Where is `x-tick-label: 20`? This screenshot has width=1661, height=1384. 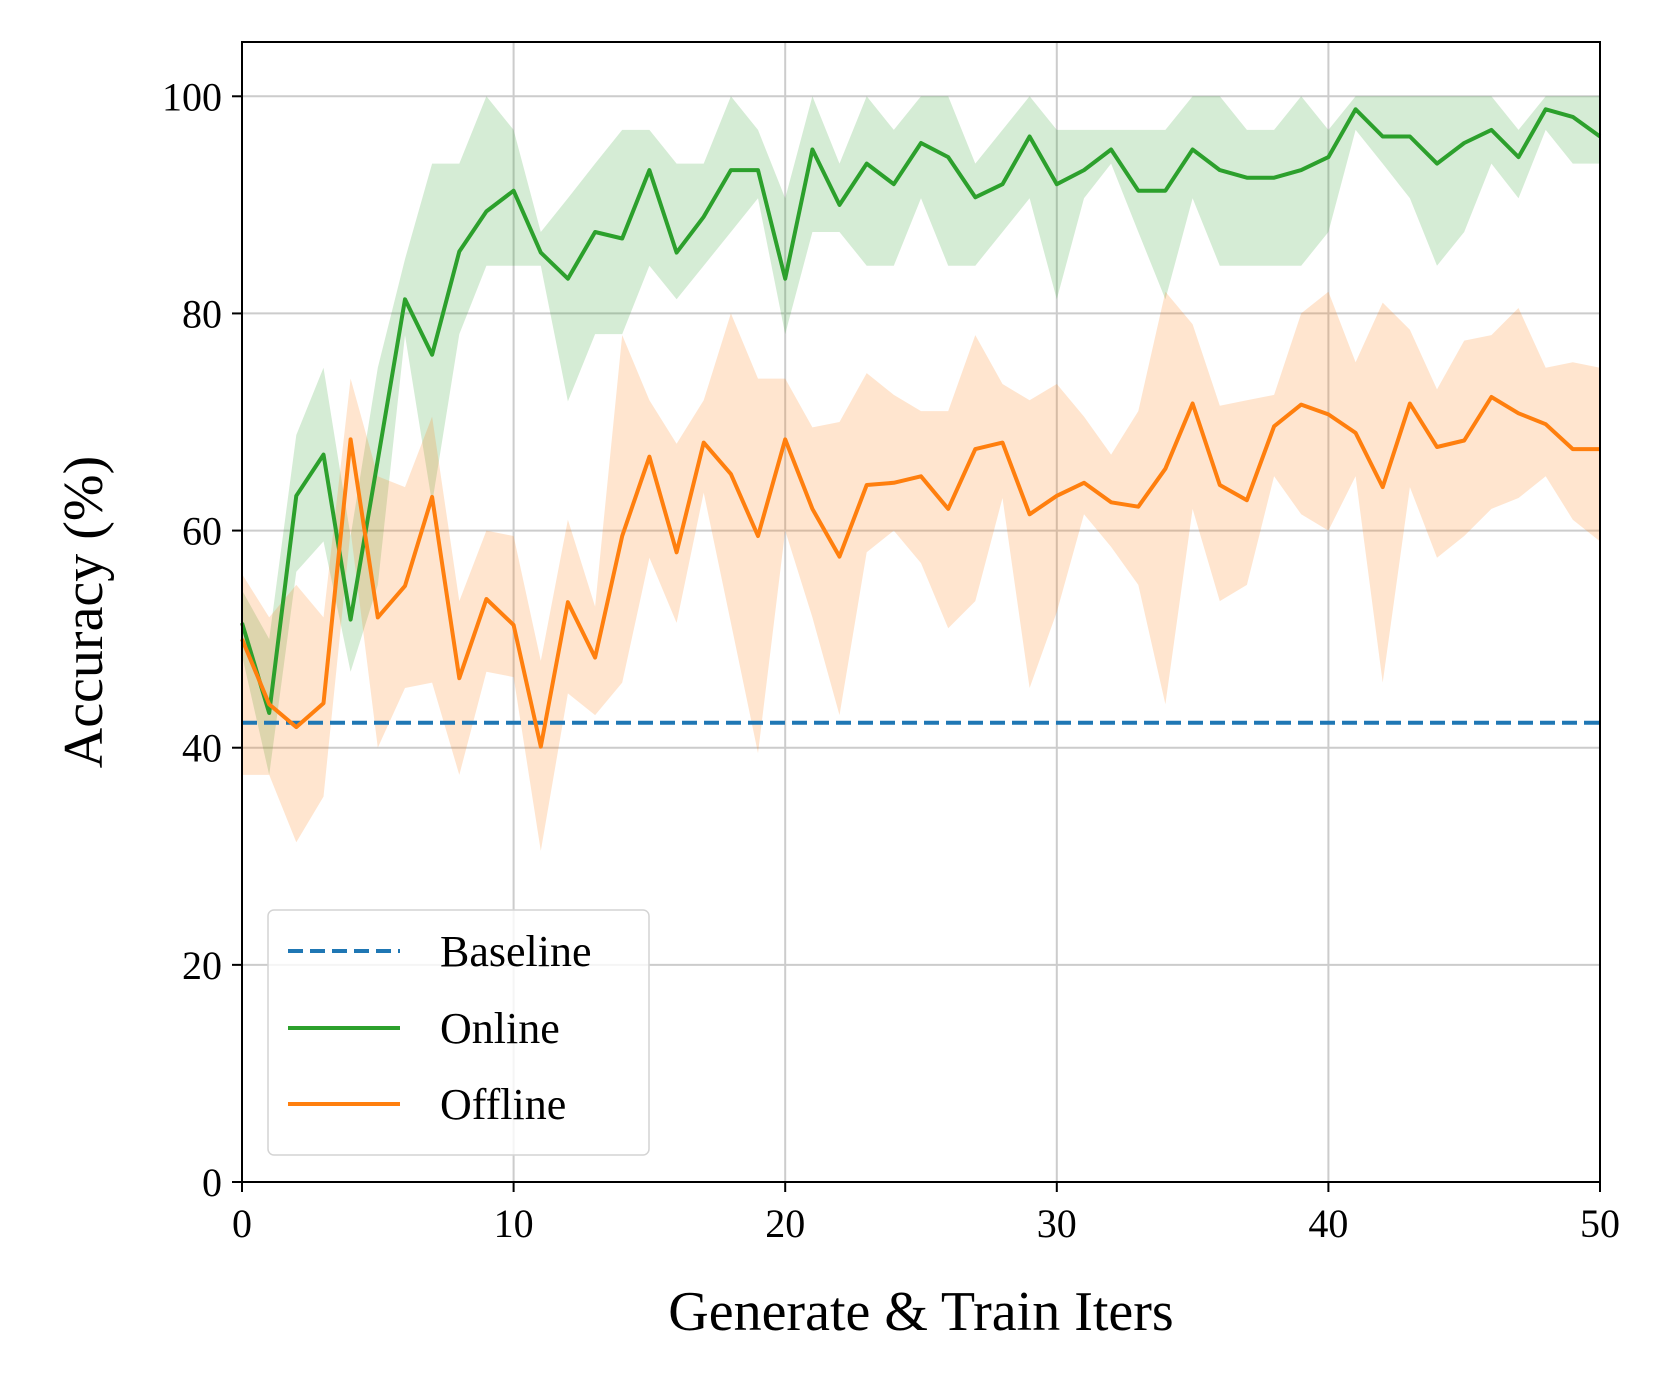 x-tick-label: 20 is located at coordinates (785, 1223).